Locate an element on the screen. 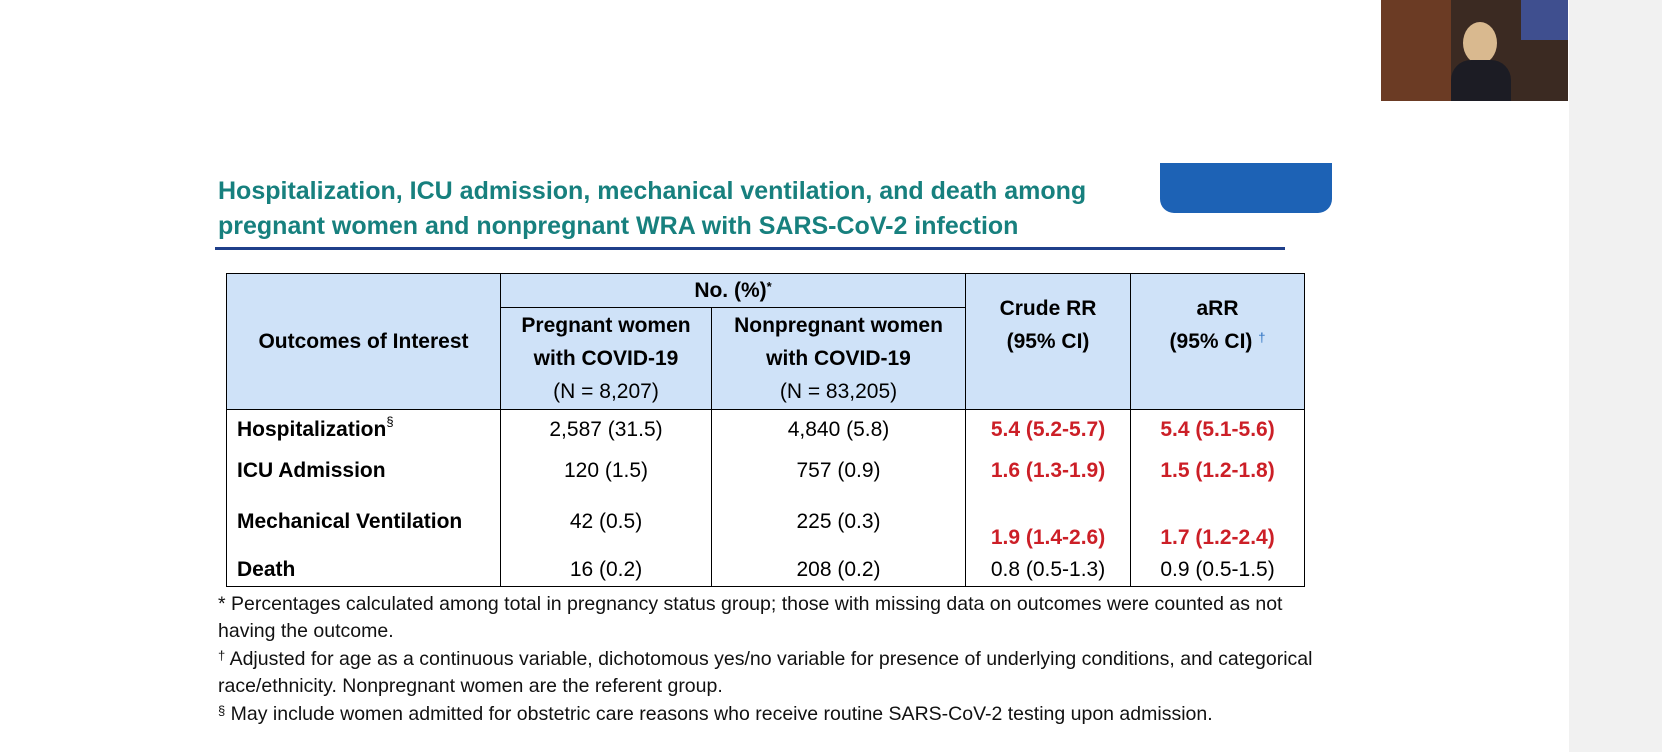 The width and height of the screenshot is (1662, 752). table-cell: 16 (0.2) is located at coordinates (606, 570).